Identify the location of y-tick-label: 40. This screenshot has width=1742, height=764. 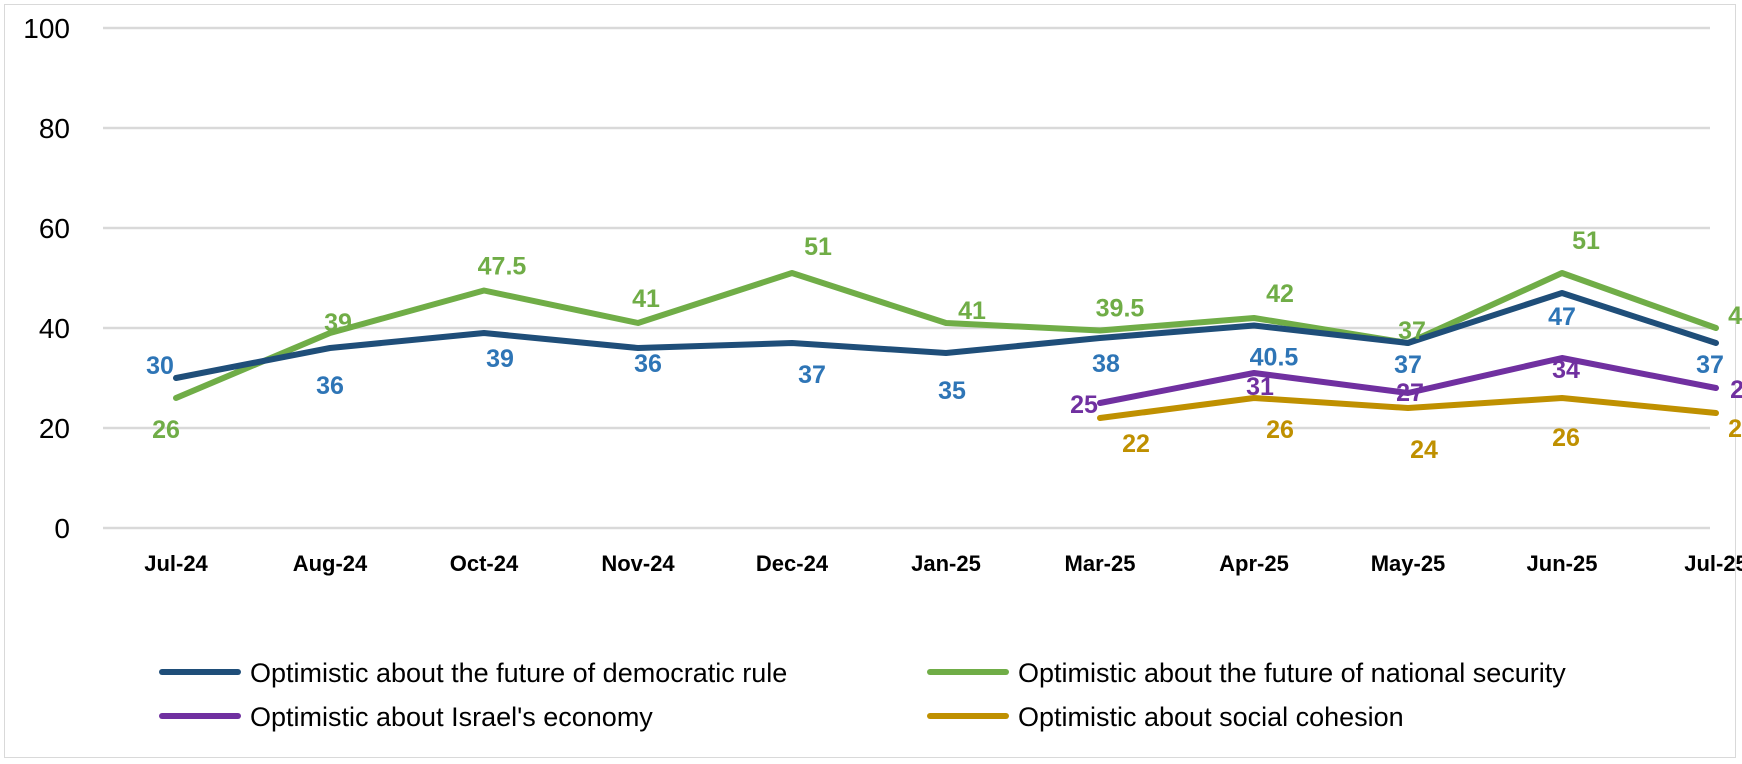
(54, 328).